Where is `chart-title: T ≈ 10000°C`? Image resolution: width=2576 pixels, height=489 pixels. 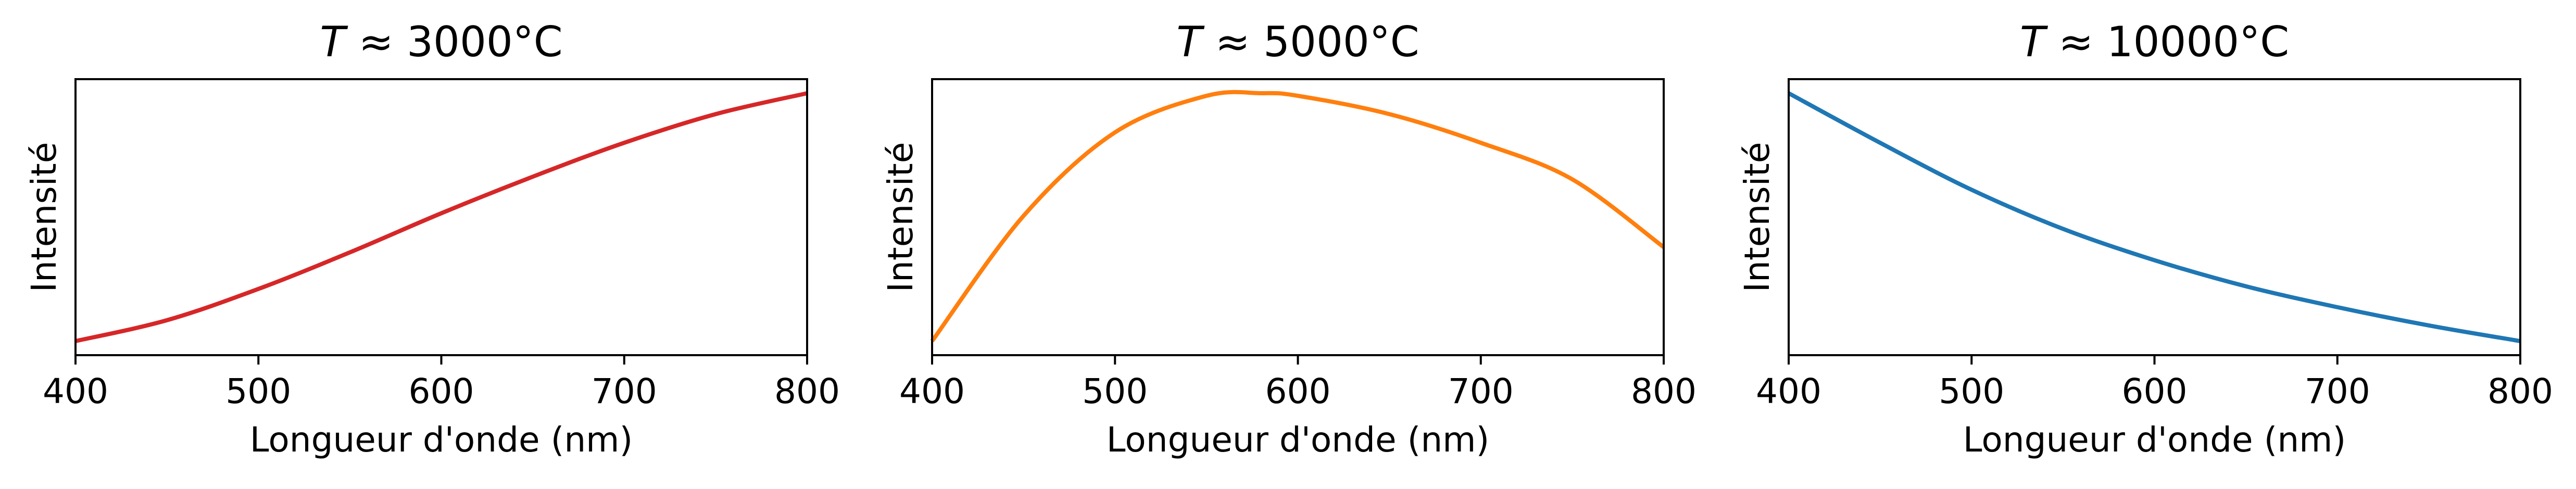 chart-title: T ≈ 10000°C is located at coordinates (2155, 42).